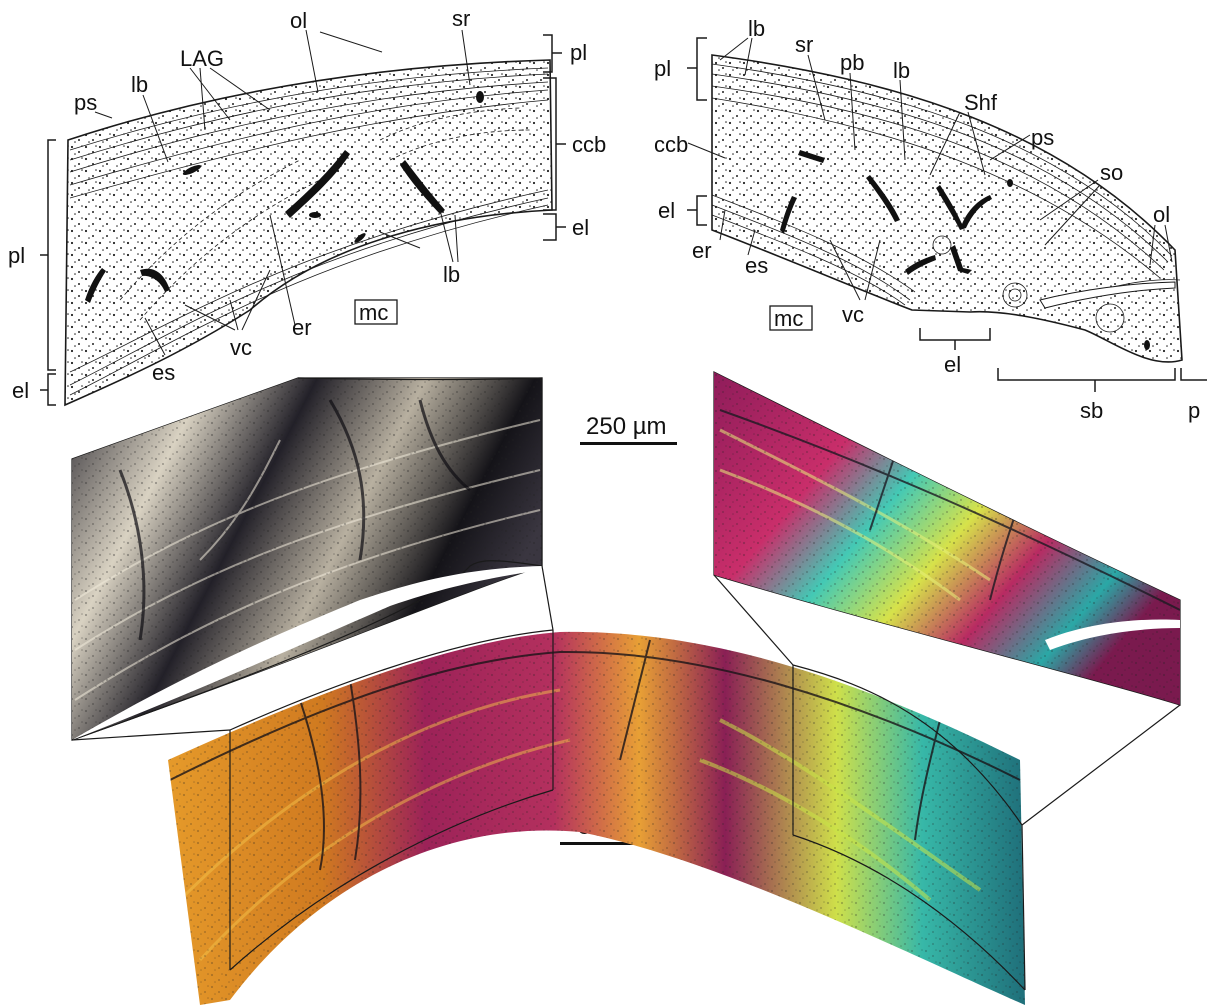  What do you see at coordinates (302, 327) in the screenshot?
I see `left-label-er: er` at bounding box center [302, 327].